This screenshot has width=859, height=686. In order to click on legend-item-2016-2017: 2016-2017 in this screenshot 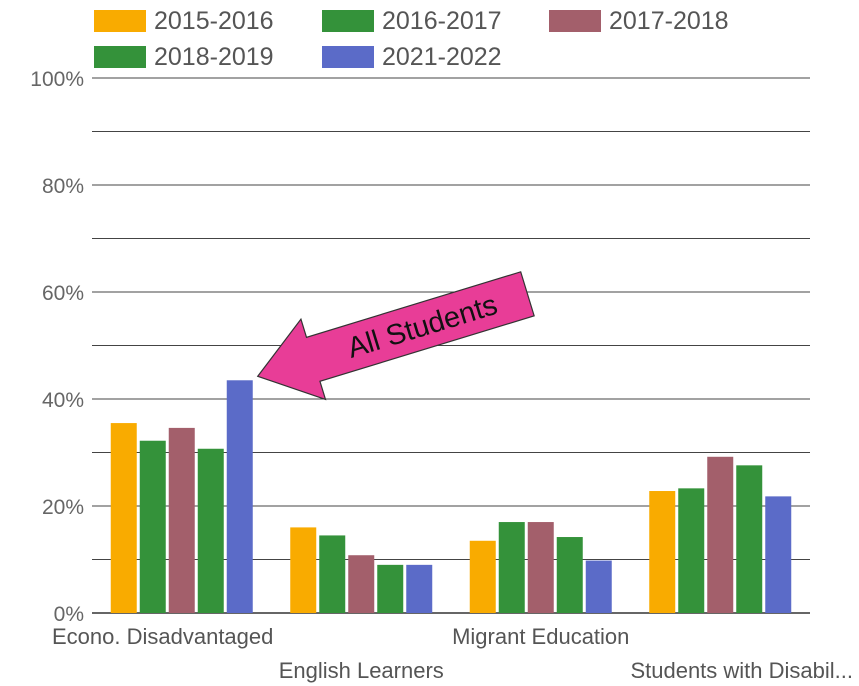, I will do `click(412, 21)`.